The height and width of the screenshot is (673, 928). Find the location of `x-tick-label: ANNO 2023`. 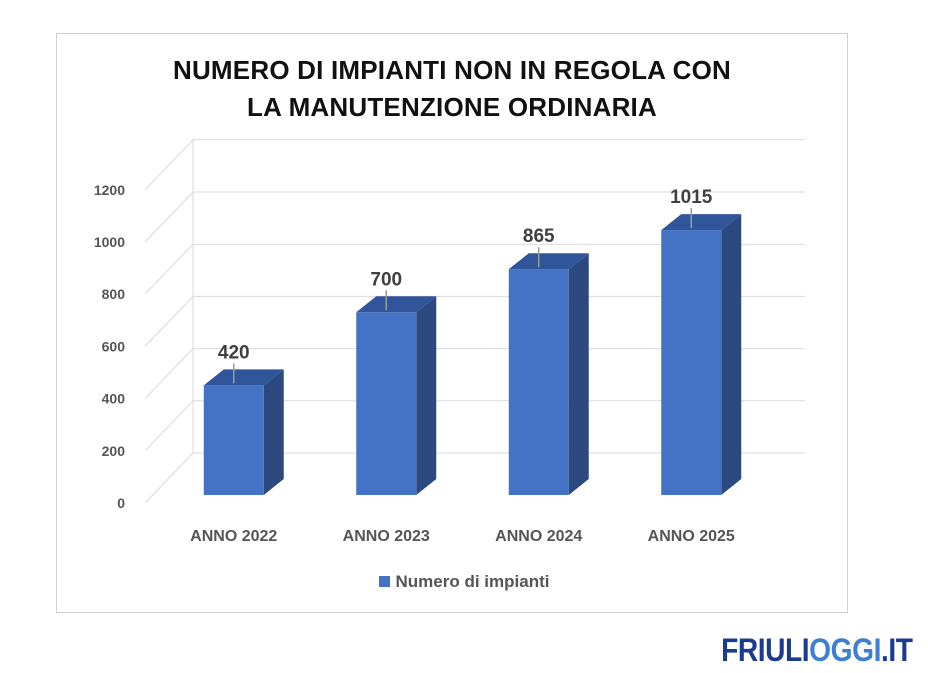

x-tick-label: ANNO 2023 is located at coordinates (386, 536).